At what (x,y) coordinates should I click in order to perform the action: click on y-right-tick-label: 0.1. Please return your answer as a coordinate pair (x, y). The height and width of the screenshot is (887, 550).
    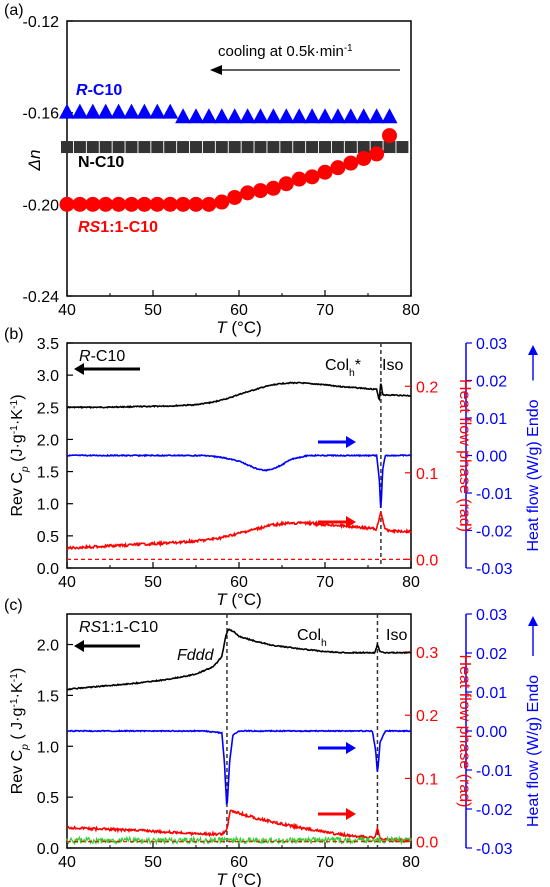
    Looking at the image, I should click on (427, 474).